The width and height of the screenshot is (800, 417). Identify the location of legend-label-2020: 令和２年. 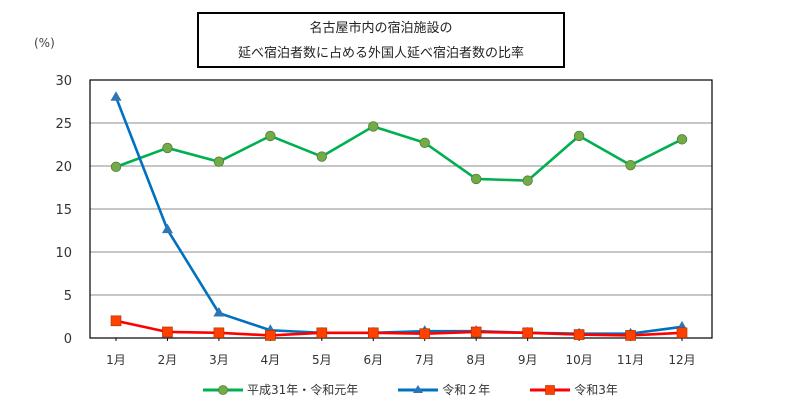
(466, 390).